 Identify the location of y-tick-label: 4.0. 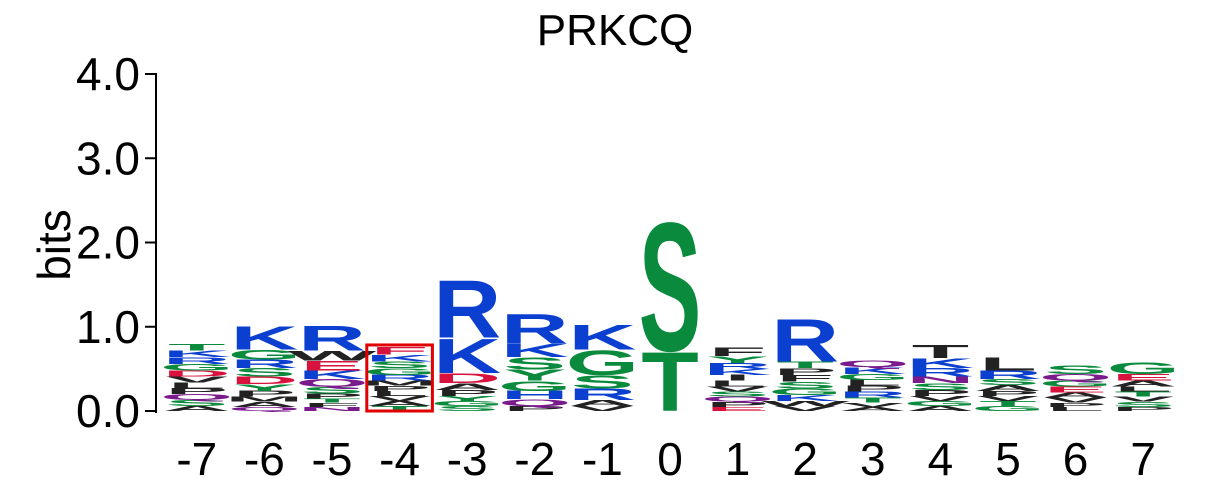
(108, 74).